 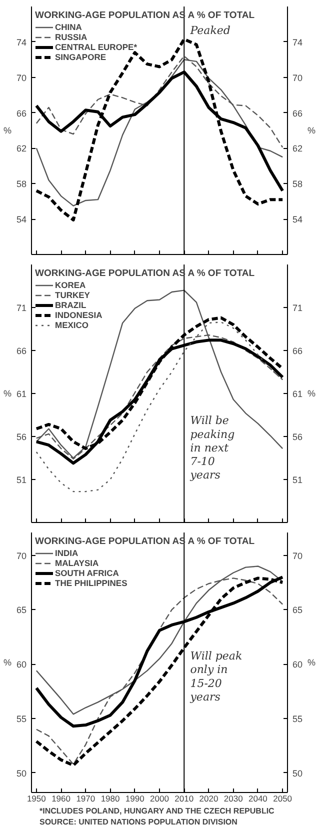 I want to click on x-tick-label: 2040, so click(x=258, y=799).